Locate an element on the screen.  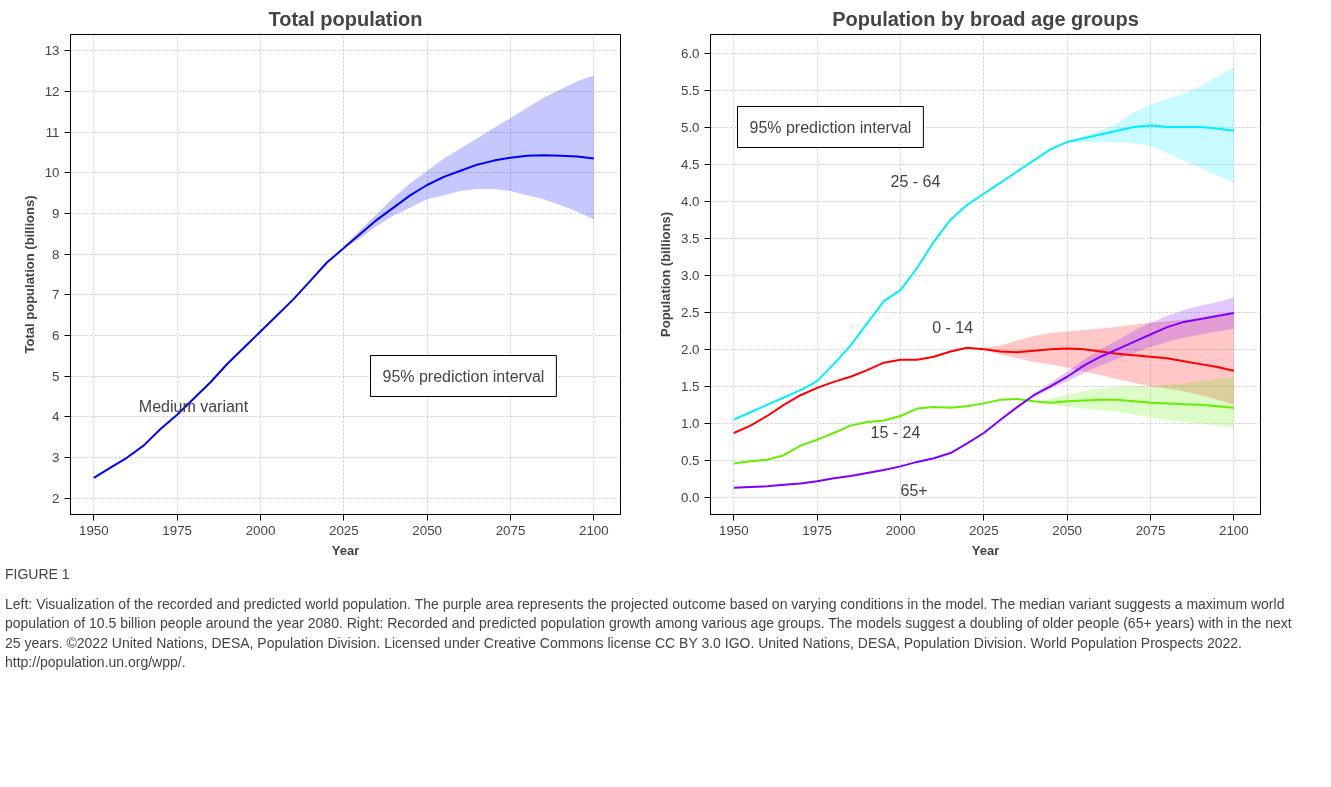
y-tick-label: 11 is located at coordinates (52, 132).